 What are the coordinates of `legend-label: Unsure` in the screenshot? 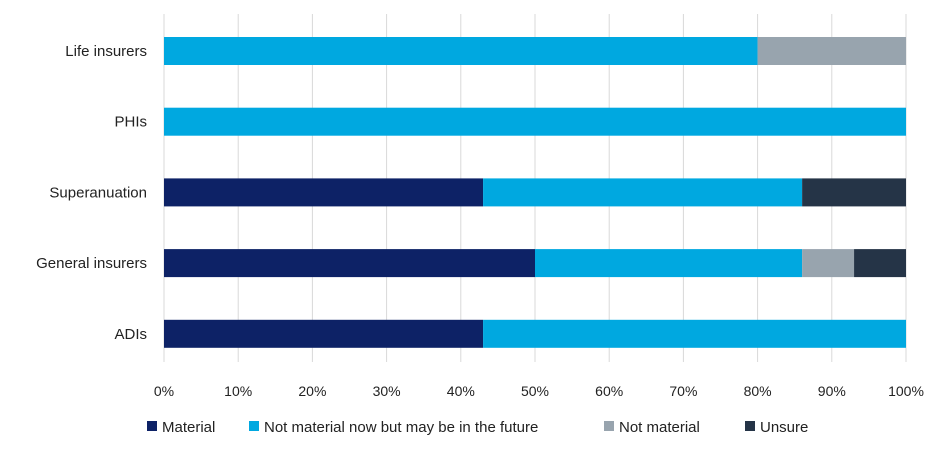 It's located at (784, 427).